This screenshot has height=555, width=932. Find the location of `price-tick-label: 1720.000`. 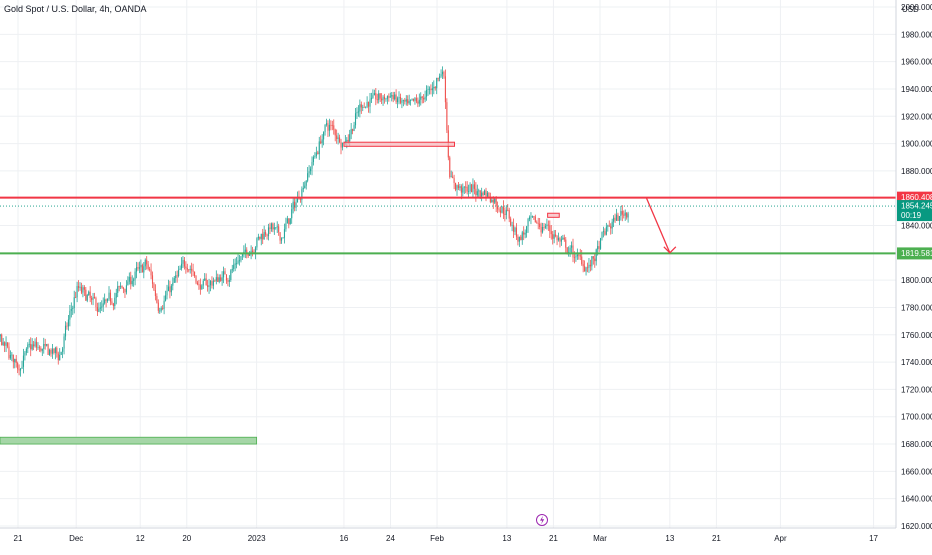

price-tick-label: 1720.000 is located at coordinates (916, 389).